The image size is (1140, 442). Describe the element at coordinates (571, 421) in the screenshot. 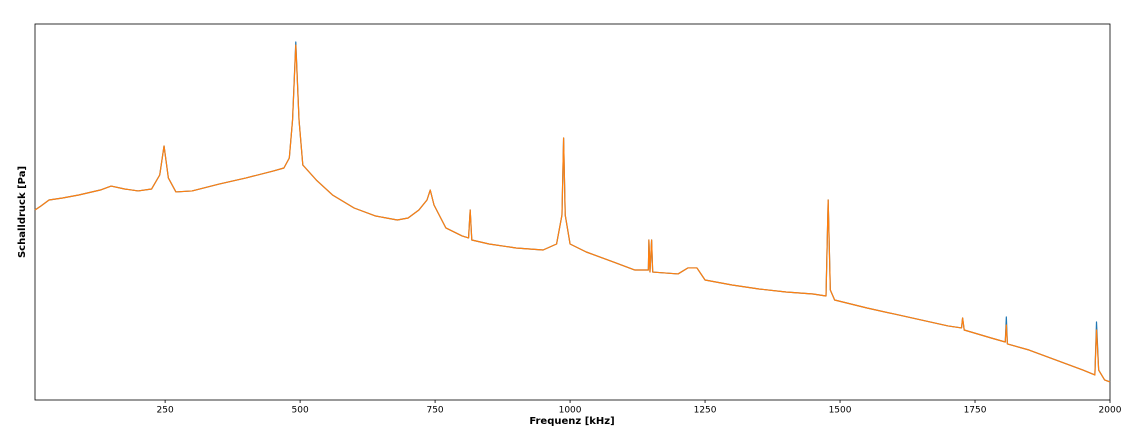

I see `x-axis-label: Frequenz [kHz]` at that location.